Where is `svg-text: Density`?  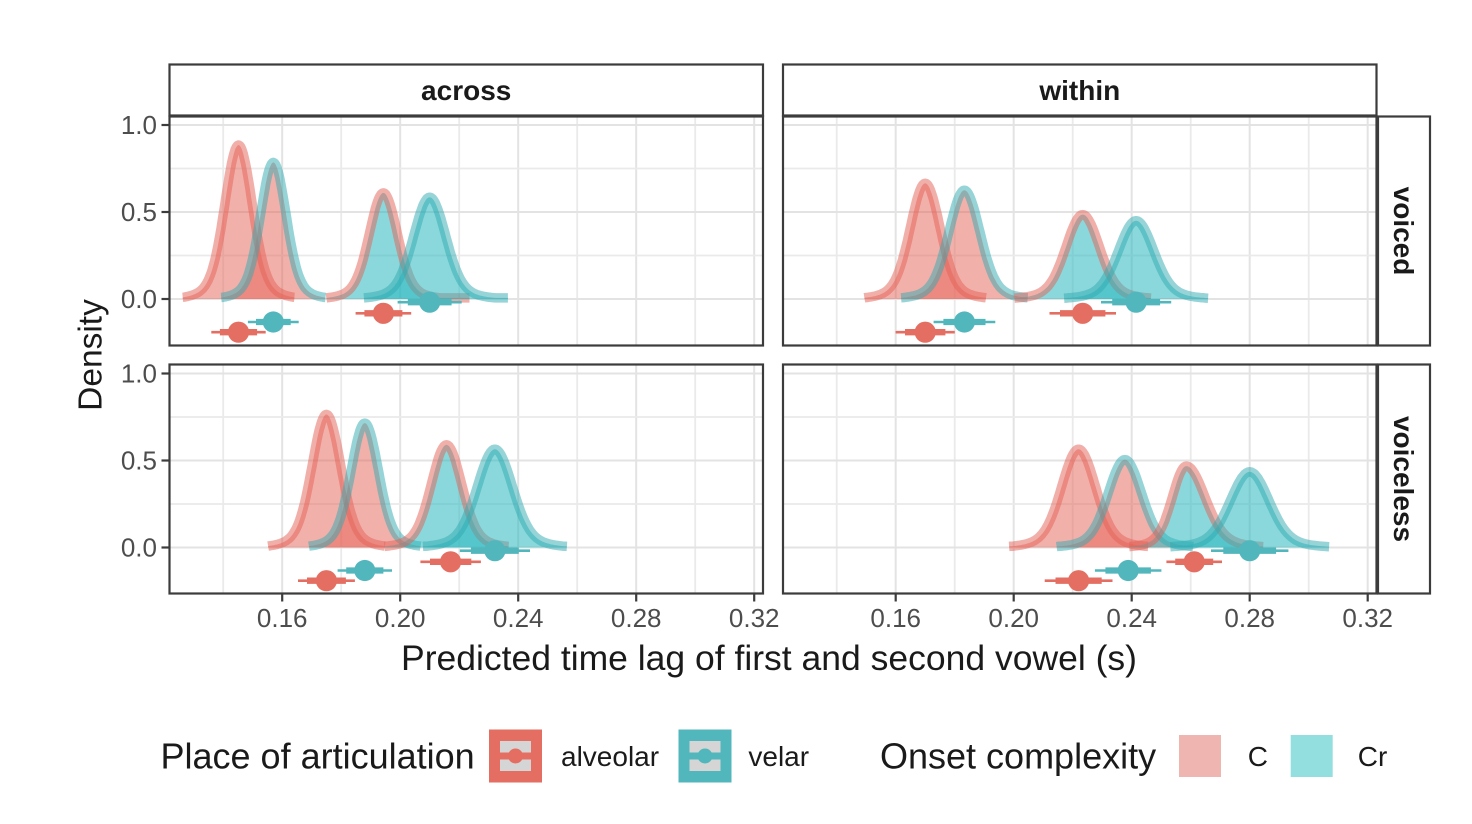 svg-text: Density is located at coordinates (91, 355).